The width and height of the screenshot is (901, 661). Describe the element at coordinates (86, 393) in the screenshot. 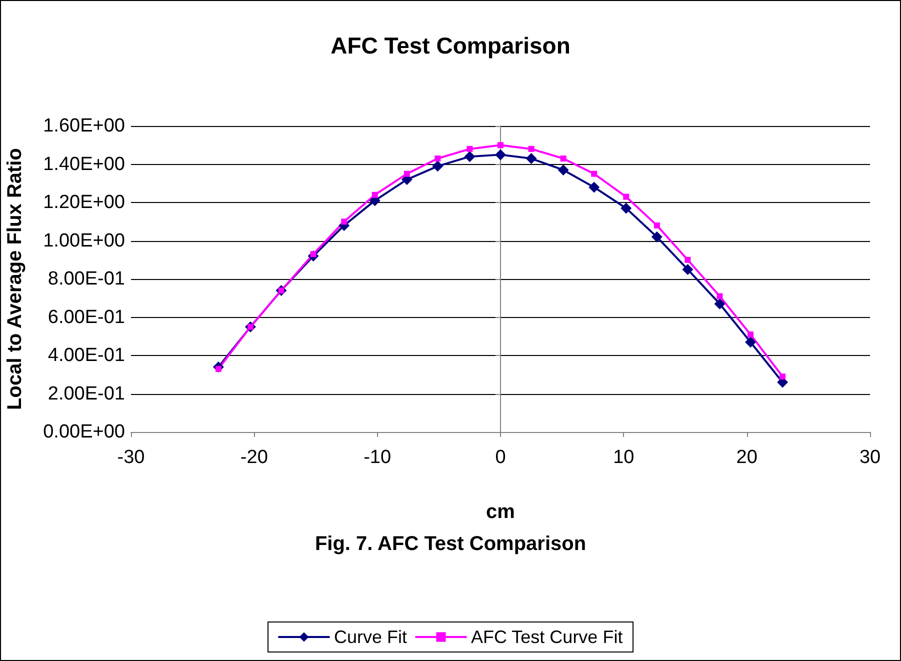

I see `y-tick-label: 2.00E-01` at that location.